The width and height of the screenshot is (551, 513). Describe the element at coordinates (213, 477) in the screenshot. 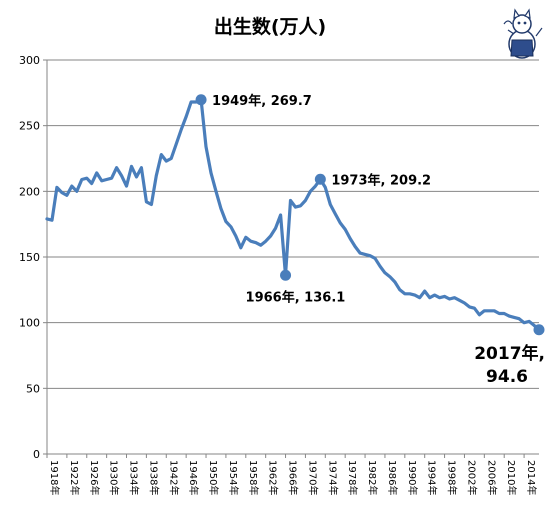

I see `x-tick-label: 1950年` at that location.